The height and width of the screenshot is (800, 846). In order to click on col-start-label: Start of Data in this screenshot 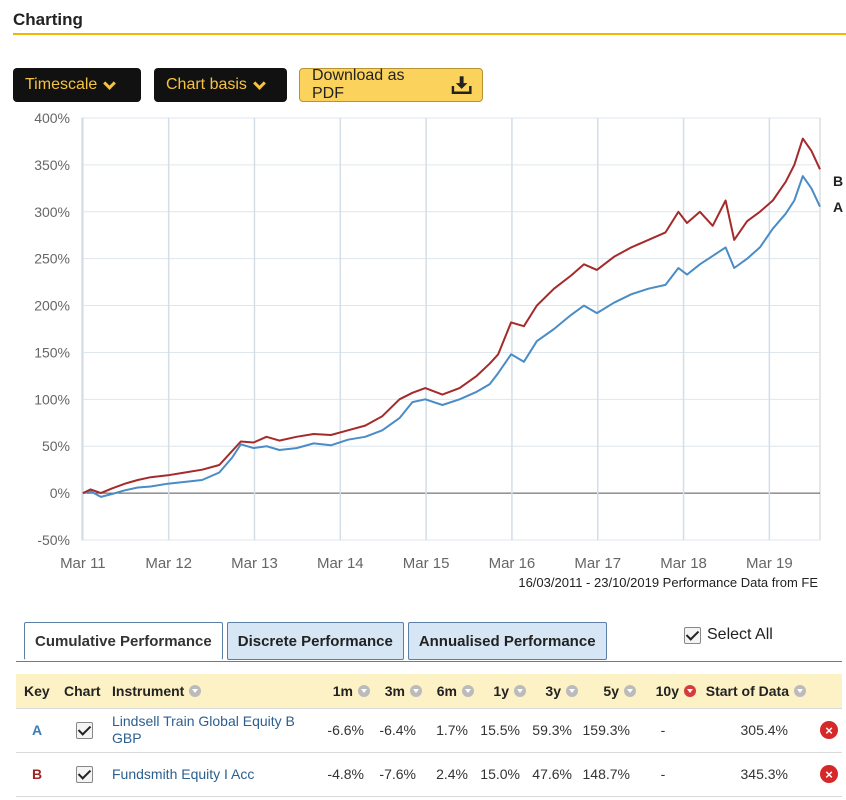, I will do `click(747, 690)`.